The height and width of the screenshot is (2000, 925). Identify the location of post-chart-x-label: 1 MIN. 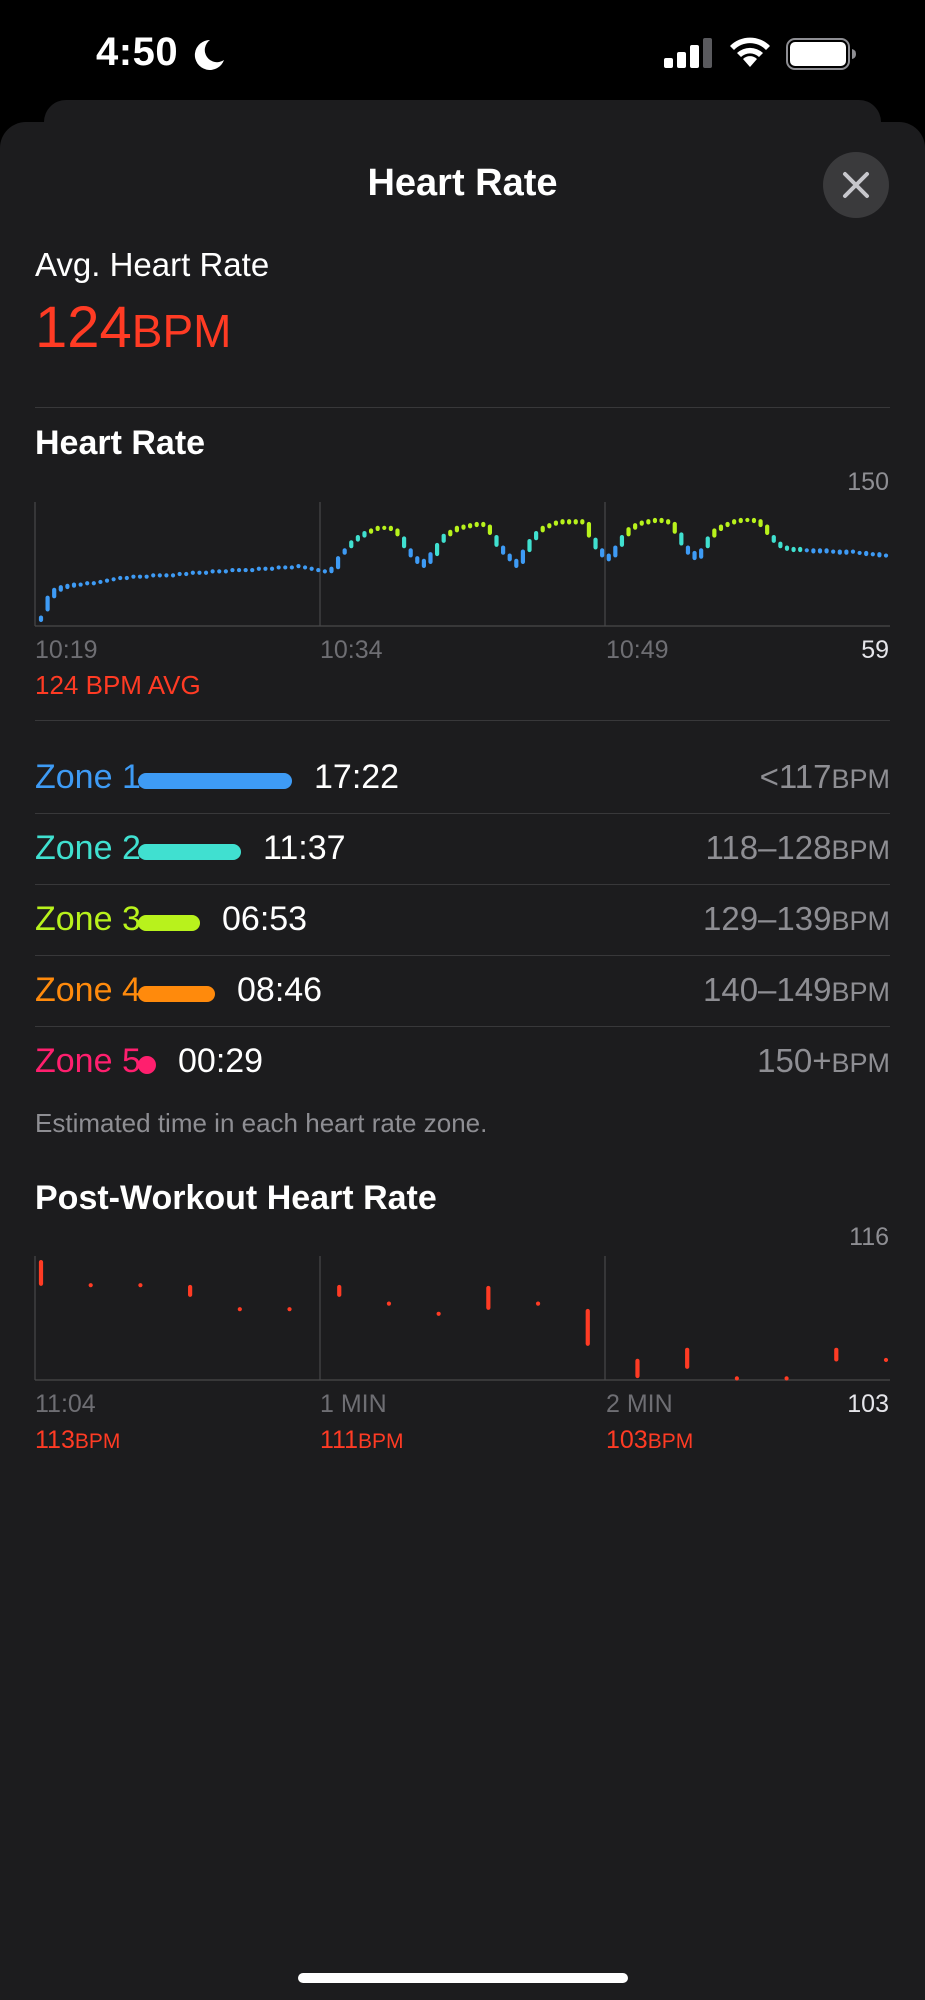
(353, 1404).